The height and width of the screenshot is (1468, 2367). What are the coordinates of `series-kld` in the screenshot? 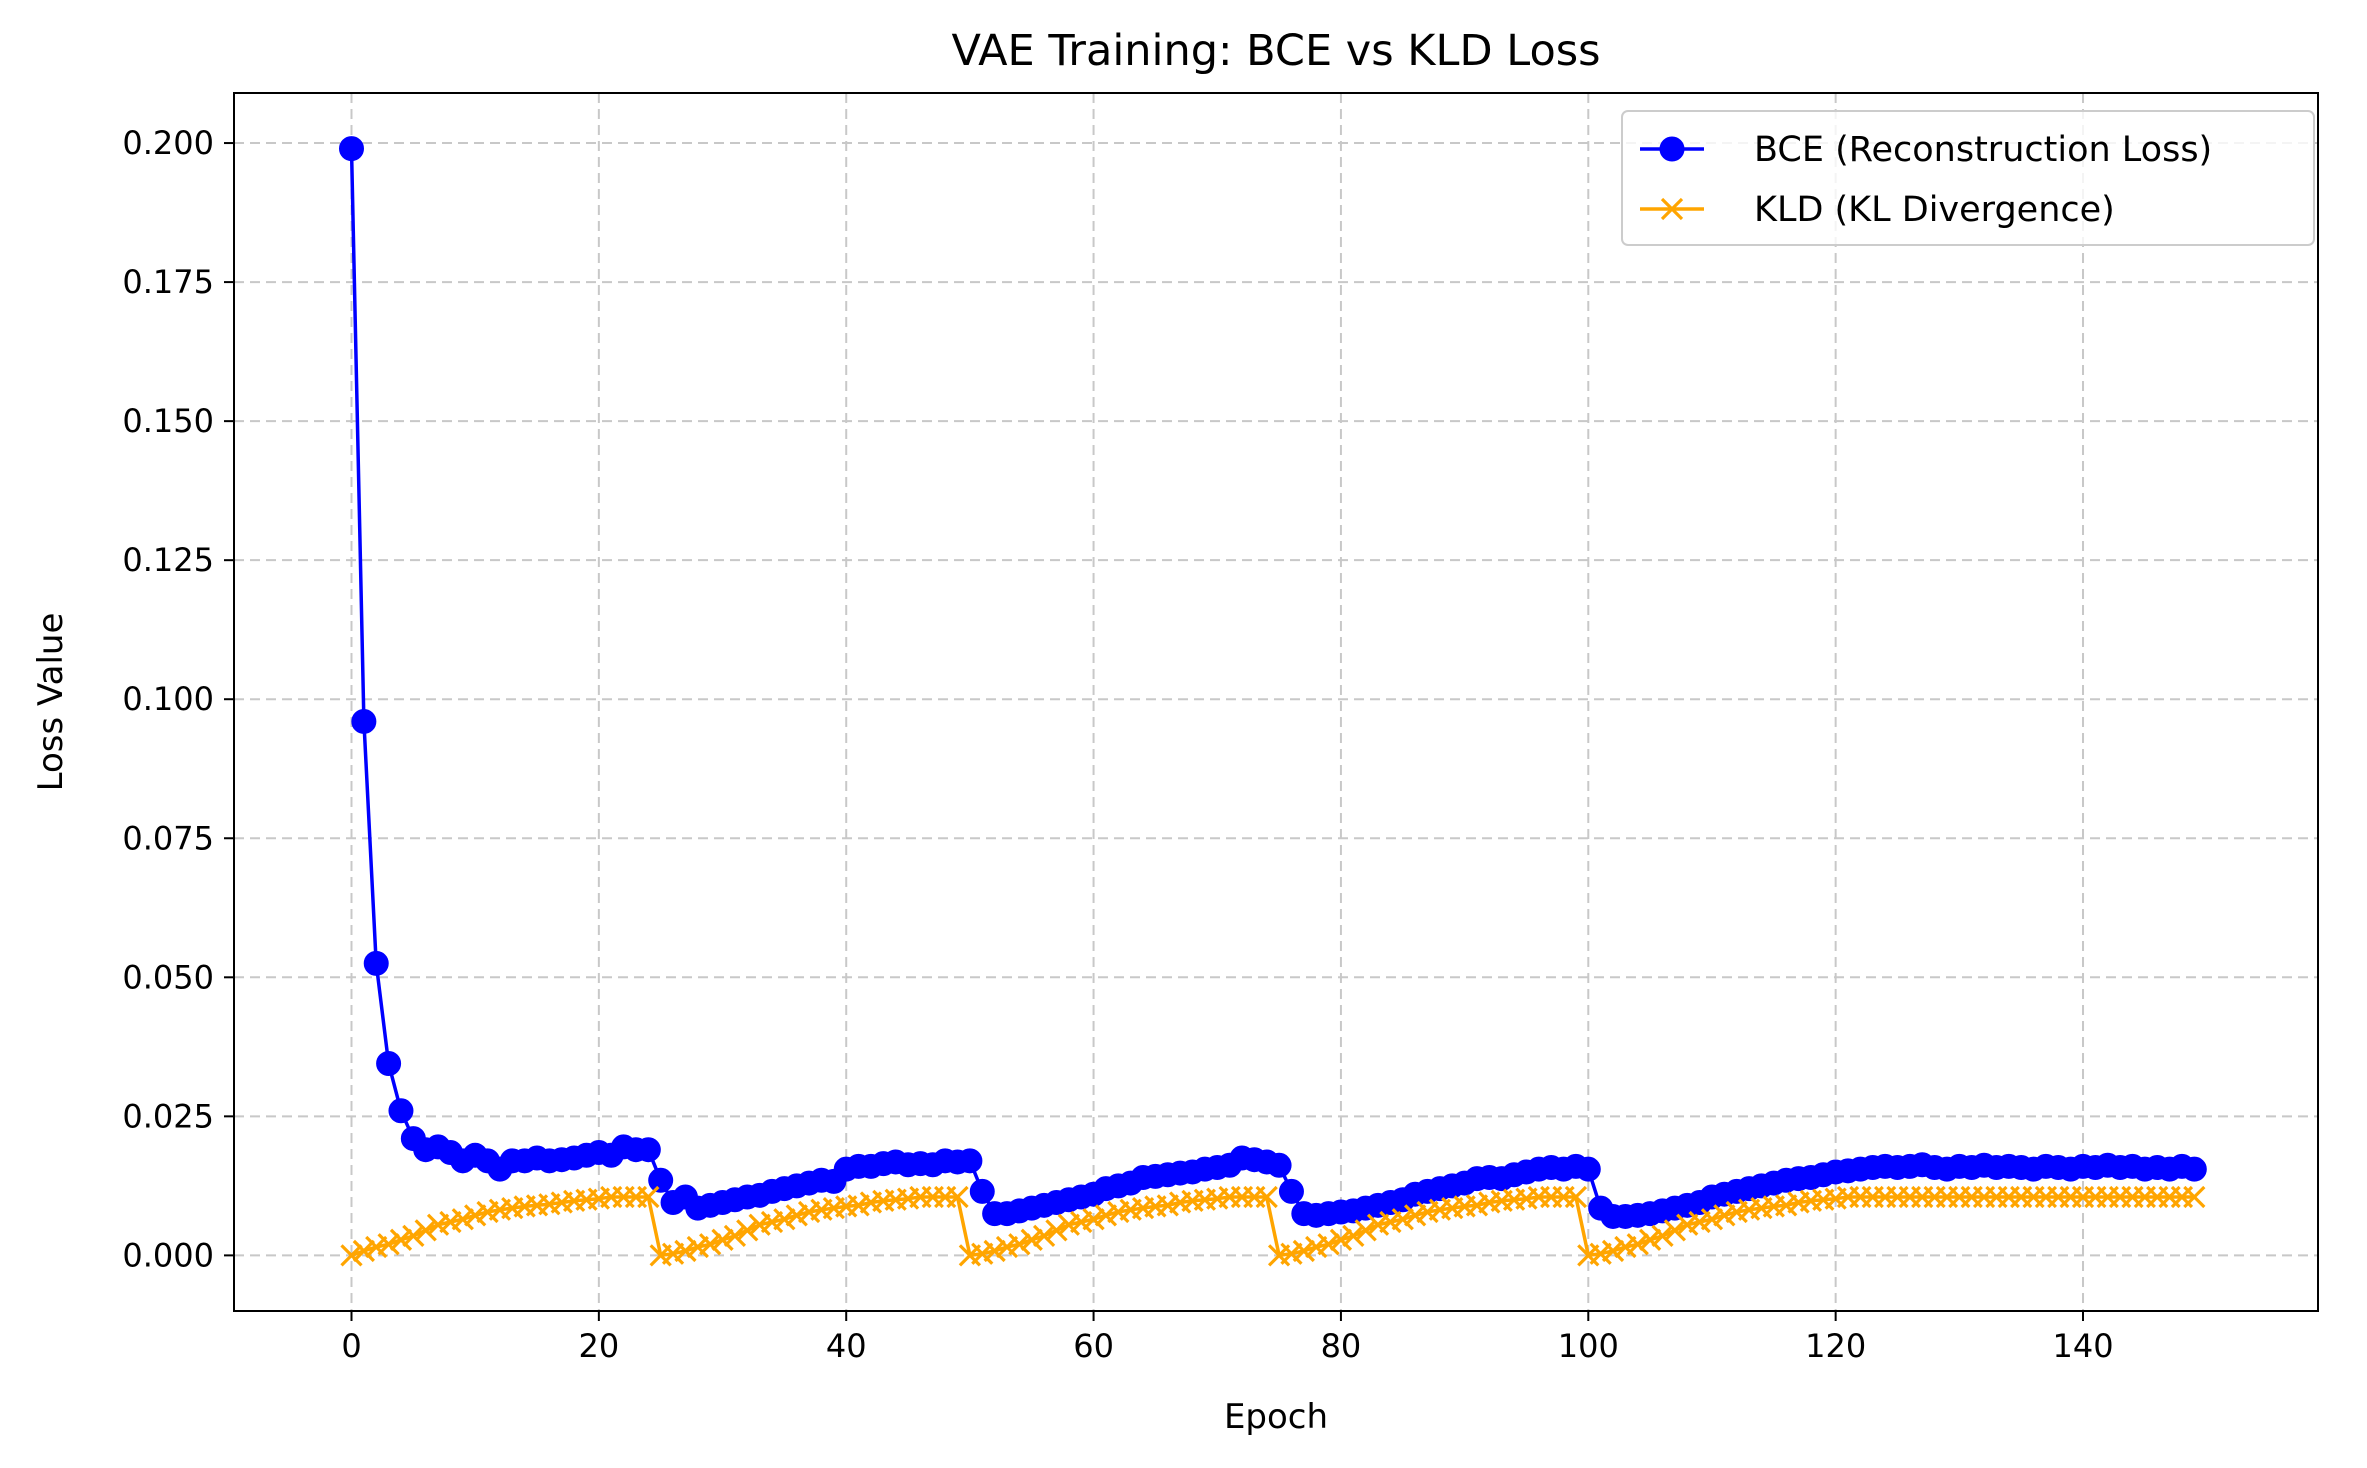 It's located at (1273, 1226).